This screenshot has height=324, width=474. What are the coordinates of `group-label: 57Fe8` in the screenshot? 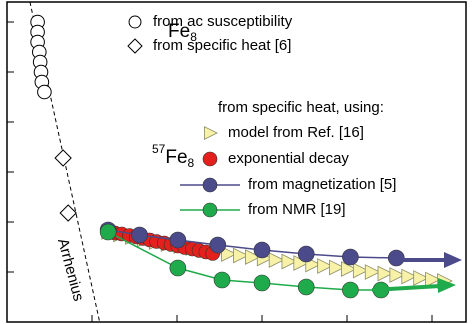 It's located at (173, 156).